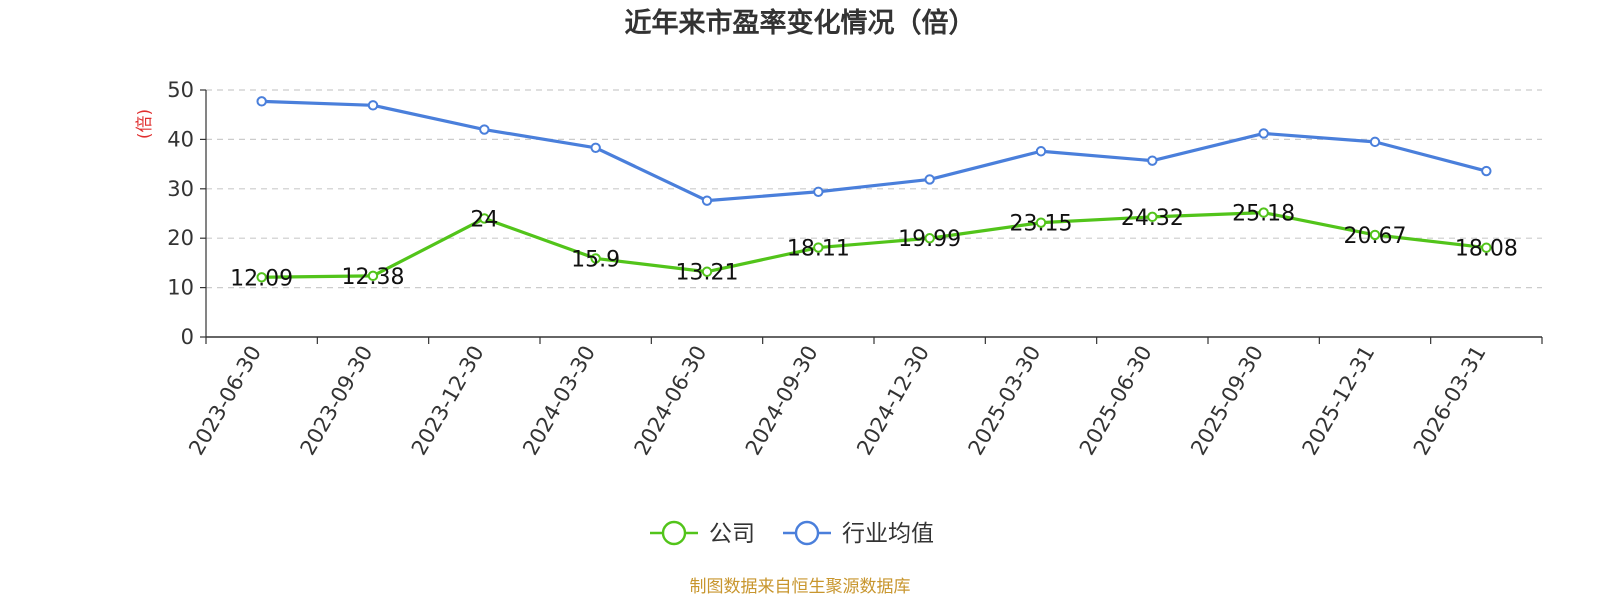 This screenshot has height=600, width=1600. Describe the element at coordinates (732, 534) in the screenshot. I see `legend-label: 公司` at that location.